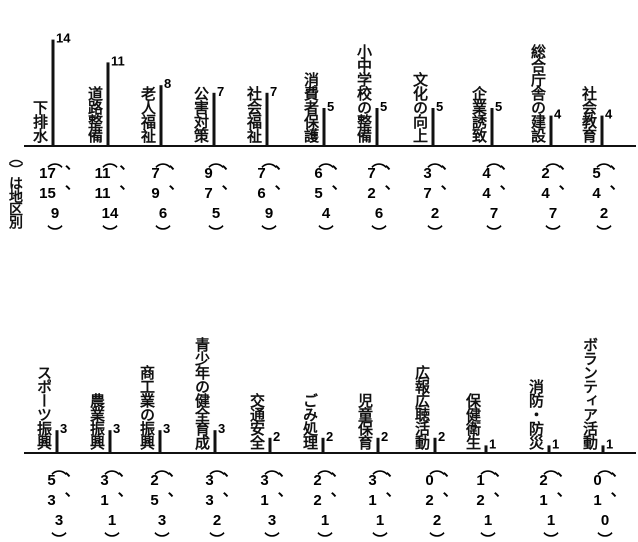 The width and height of the screenshot is (638, 542). Describe the element at coordinates (379, 536) in the screenshot. I see `district-label-r2-7-4: ︶` at that location.